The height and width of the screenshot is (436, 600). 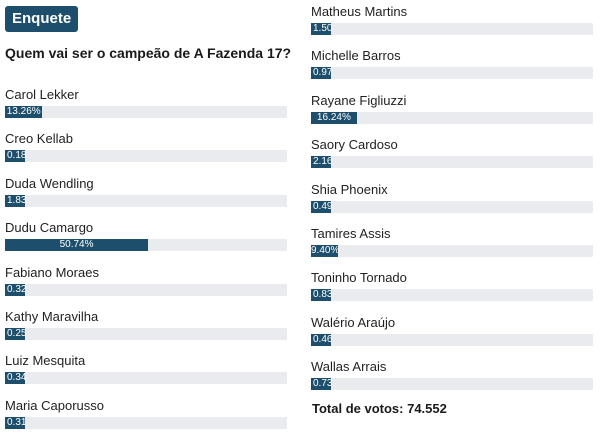 I want to click on poll-option: Carol Lekker 13.26%, so click(x=146, y=109).